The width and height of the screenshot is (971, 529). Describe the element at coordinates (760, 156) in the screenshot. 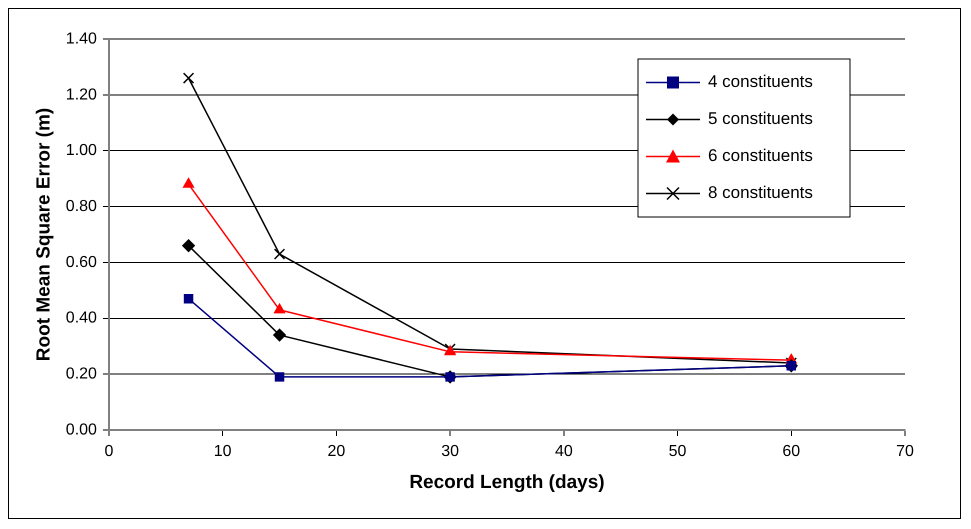

I see `legend-label: 6 constituents` at that location.